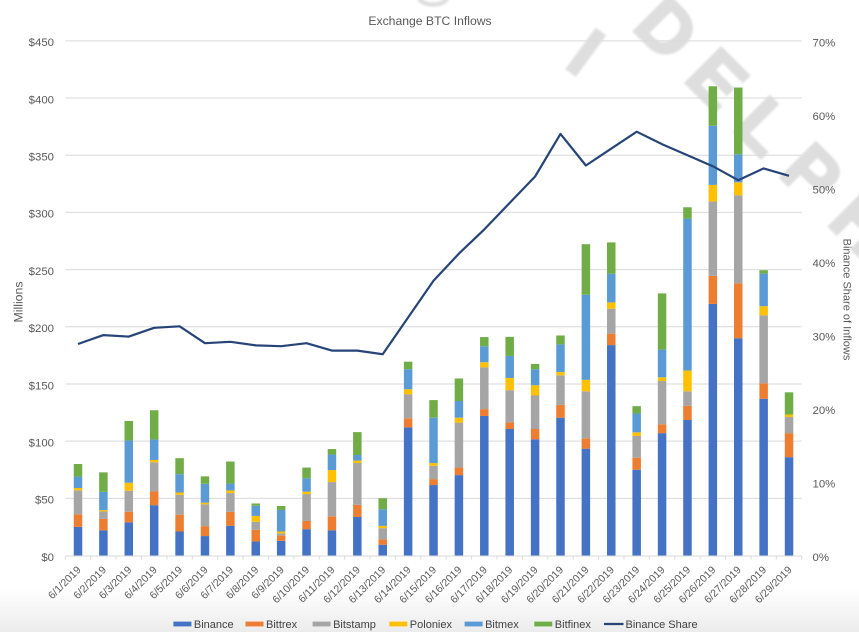  Describe the element at coordinates (824, 337) in the screenshot. I see `svg-text: 30%` at that location.